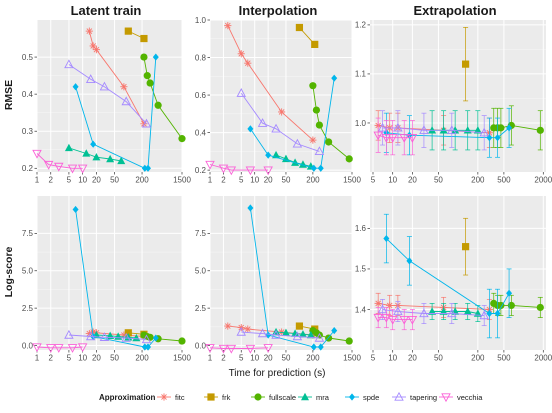  Describe the element at coordinates (201, 170) in the screenshot. I see `y-tick-label: 0.2` at that location.